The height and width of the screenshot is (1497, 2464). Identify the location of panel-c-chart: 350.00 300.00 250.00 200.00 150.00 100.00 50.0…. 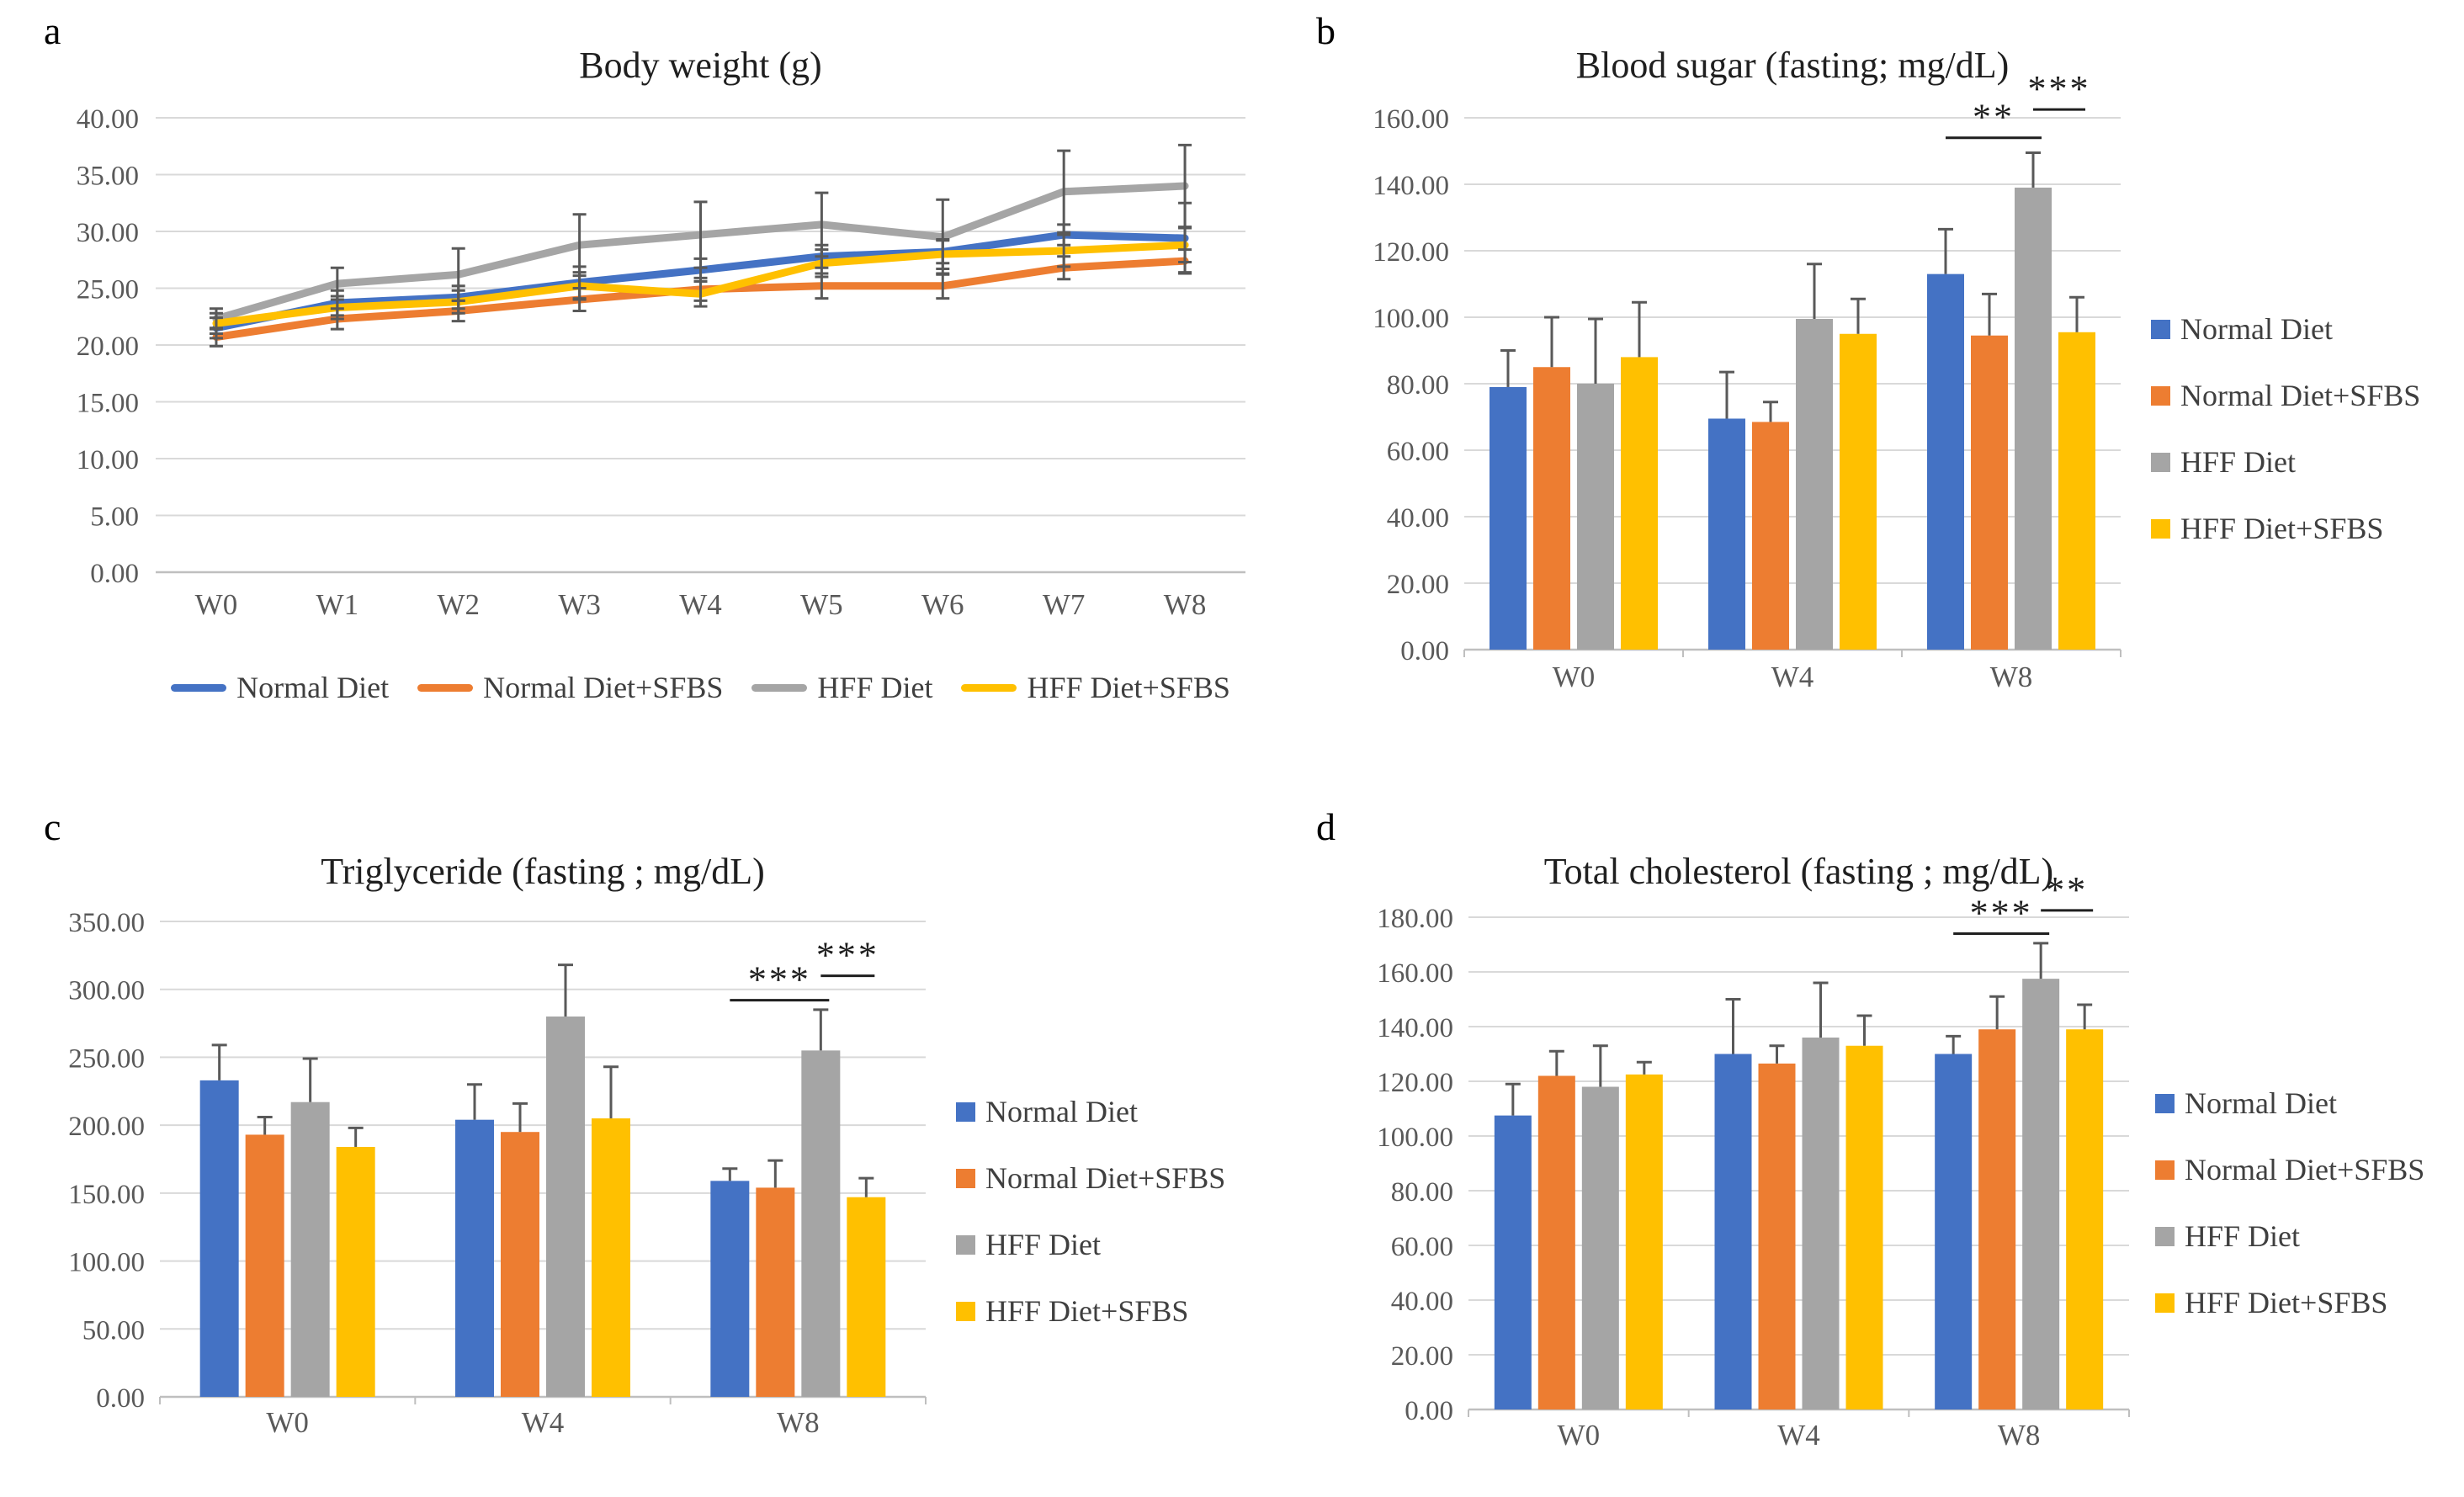
(497, 1173).